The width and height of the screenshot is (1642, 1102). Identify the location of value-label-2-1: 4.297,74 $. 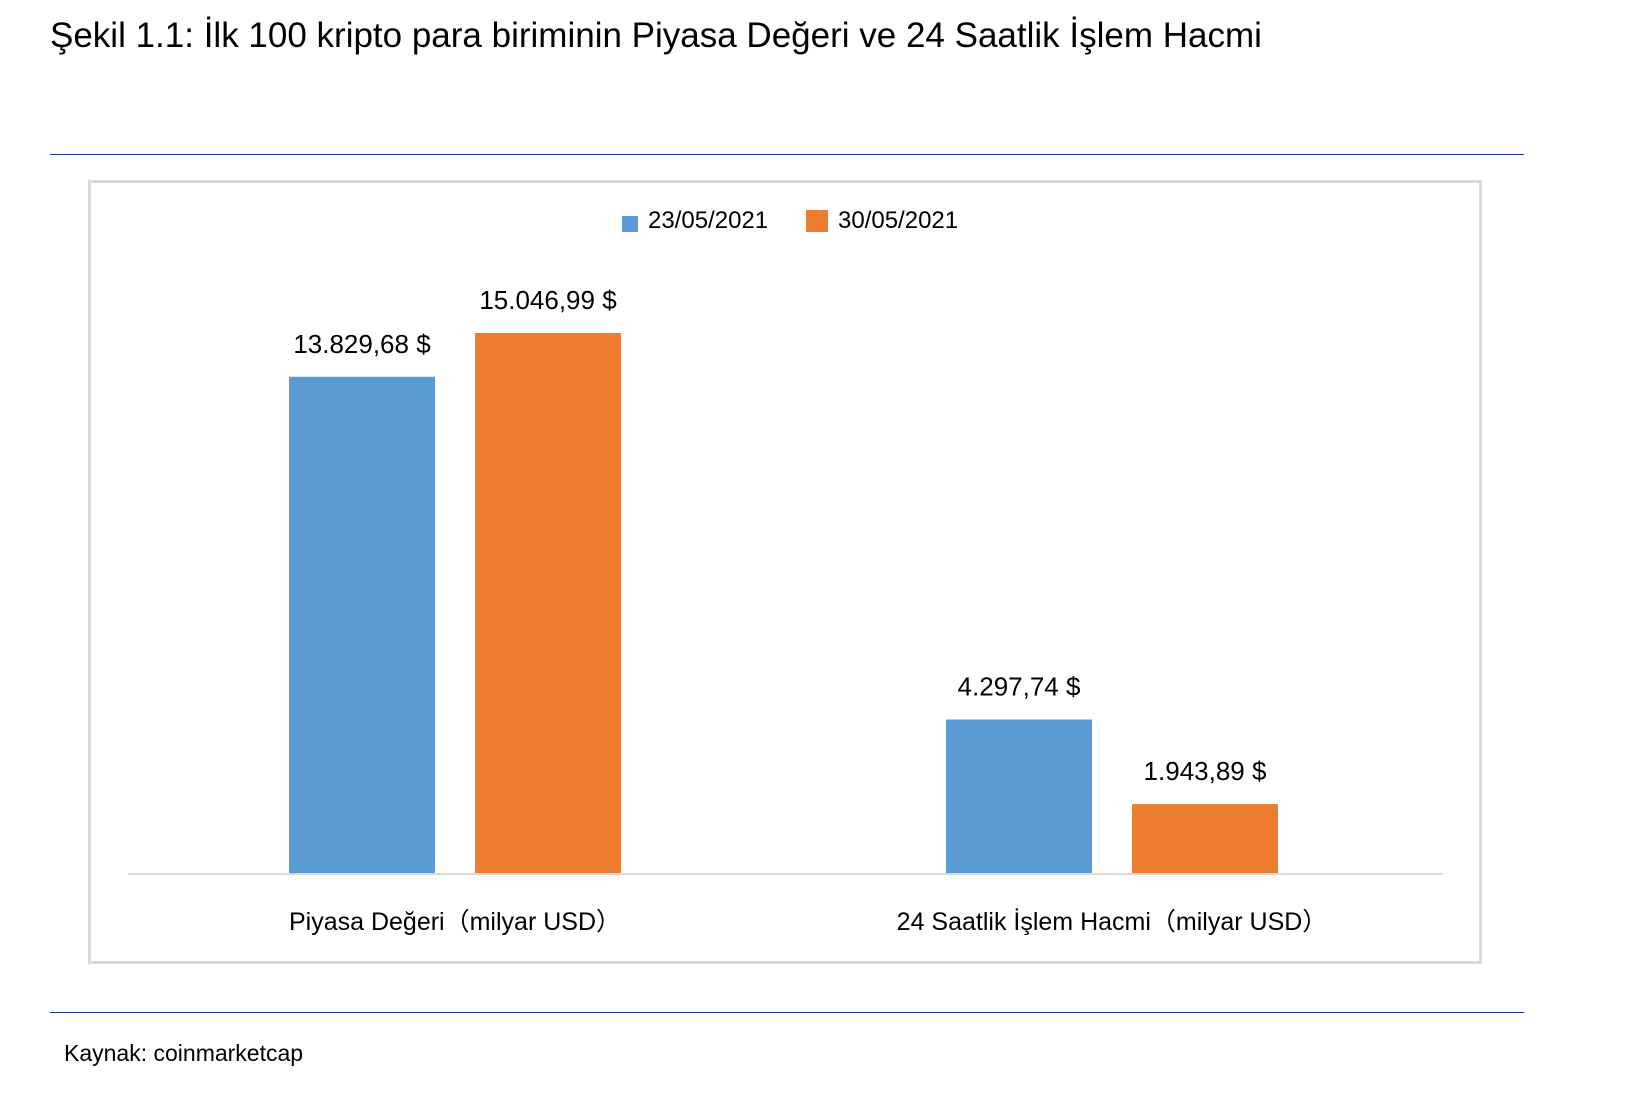
(1019, 686).